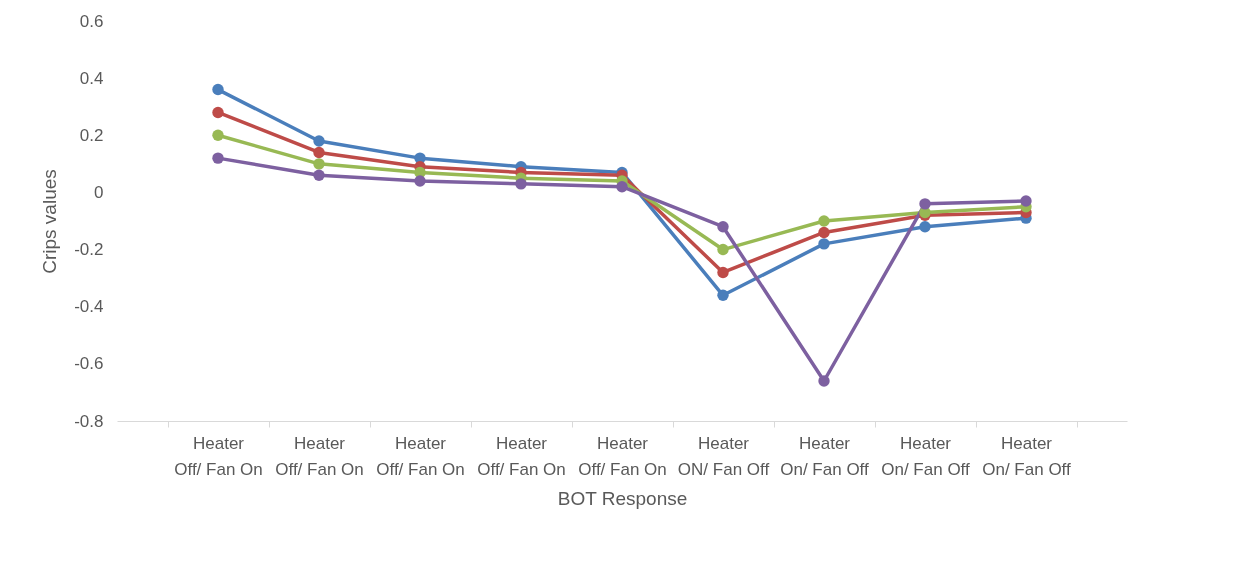 This screenshot has width=1246, height=565. Describe the element at coordinates (89, 250) in the screenshot. I see `y-tick-label: -0.2` at that location.